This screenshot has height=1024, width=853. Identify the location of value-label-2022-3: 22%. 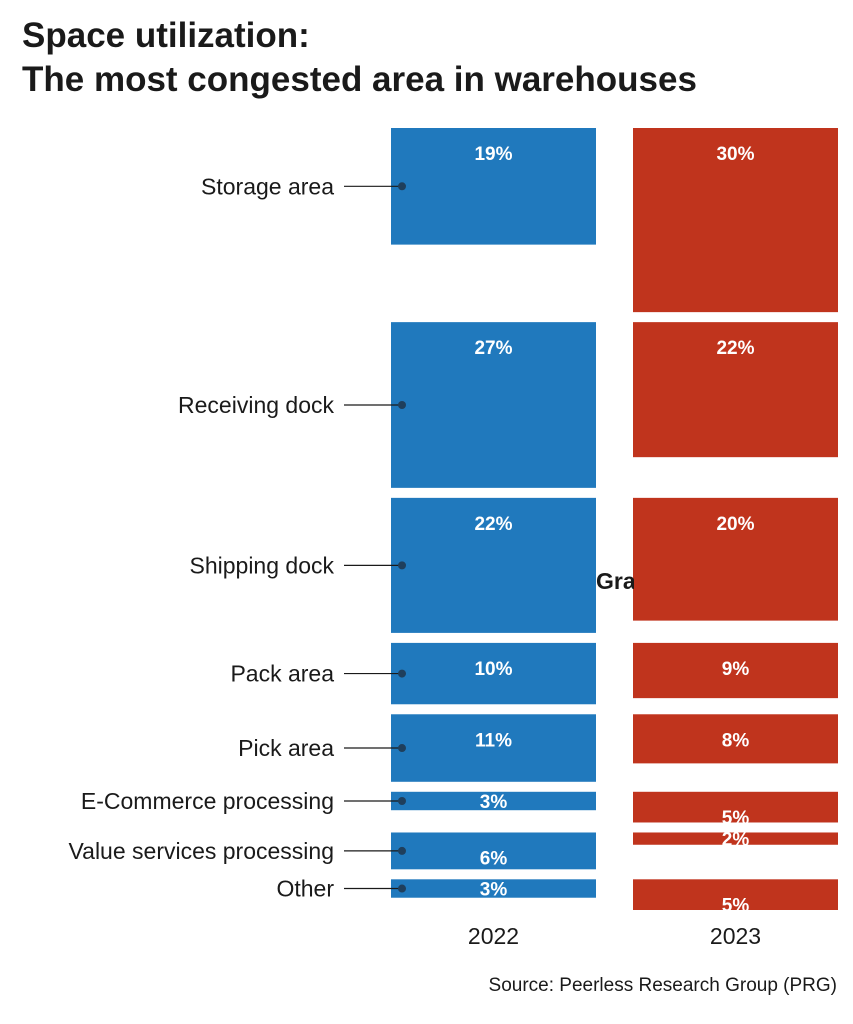
(493, 524).